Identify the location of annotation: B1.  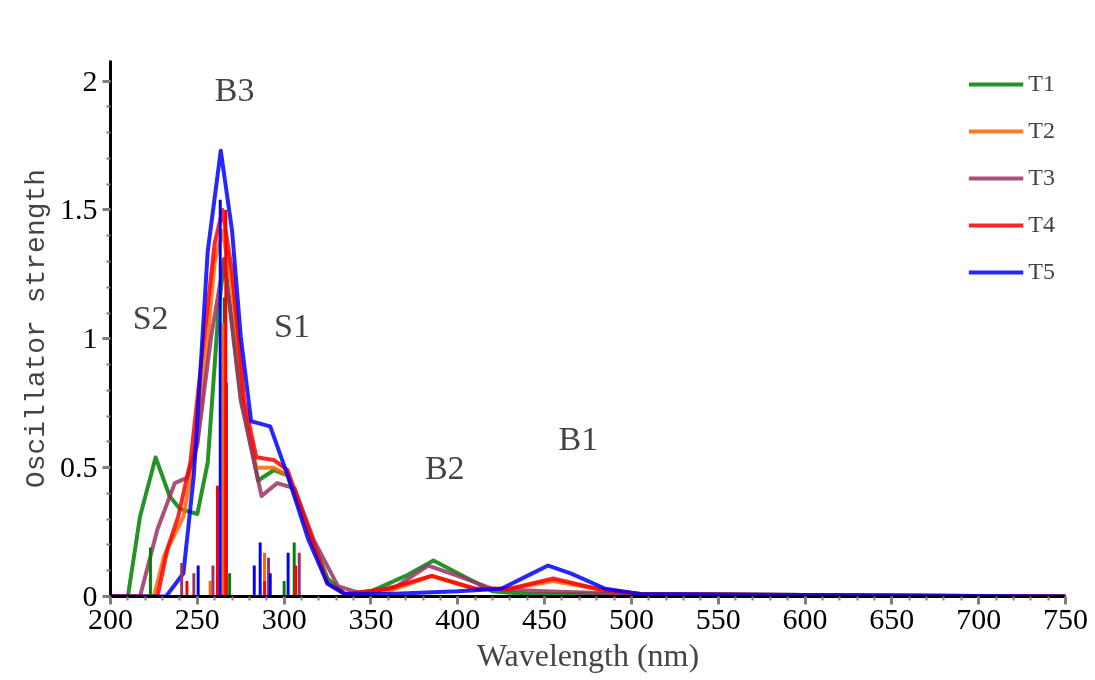
(578, 438).